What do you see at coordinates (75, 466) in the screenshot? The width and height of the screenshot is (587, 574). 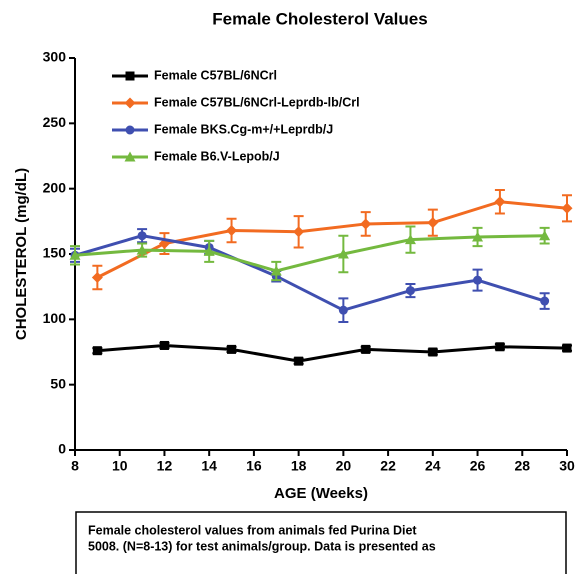 I see `x-tick-label: 8` at bounding box center [75, 466].